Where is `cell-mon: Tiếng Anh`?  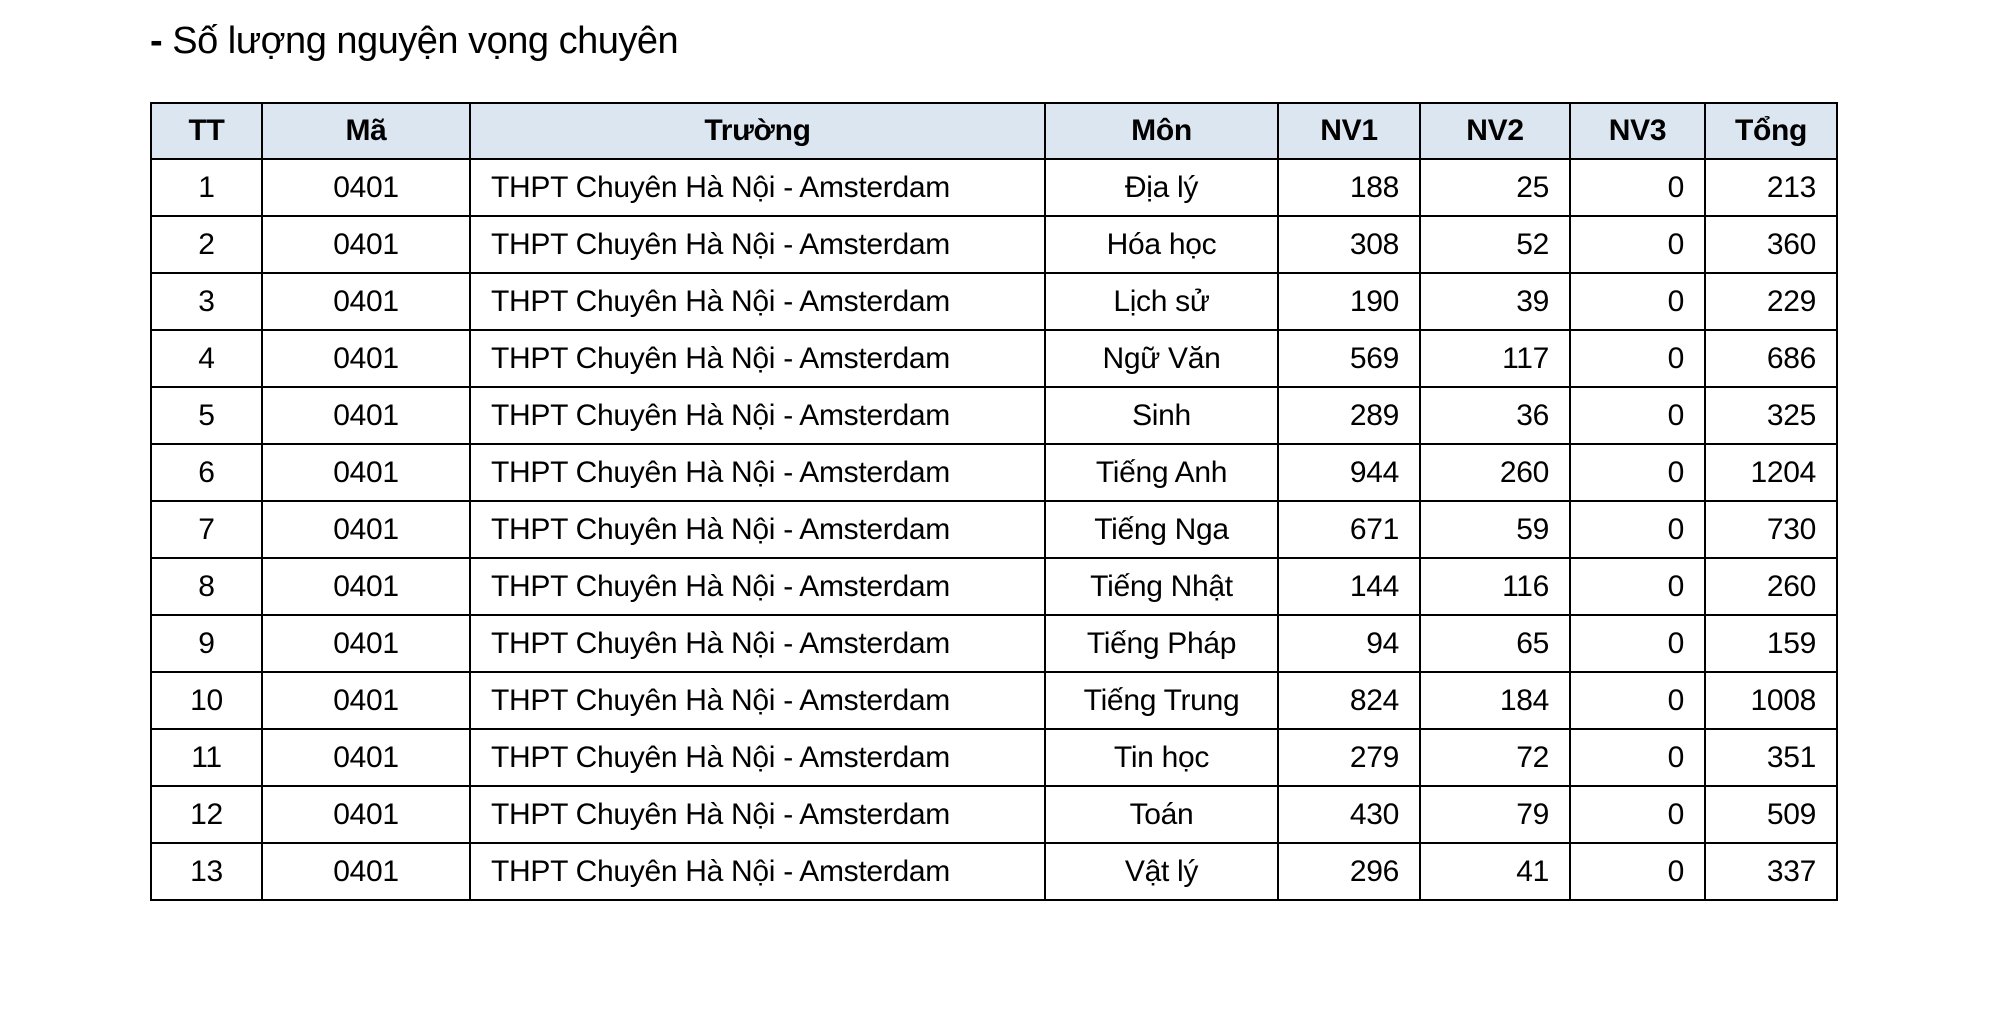
cell-mon: Tiếng Anh is located at coordinates (1161, 472).